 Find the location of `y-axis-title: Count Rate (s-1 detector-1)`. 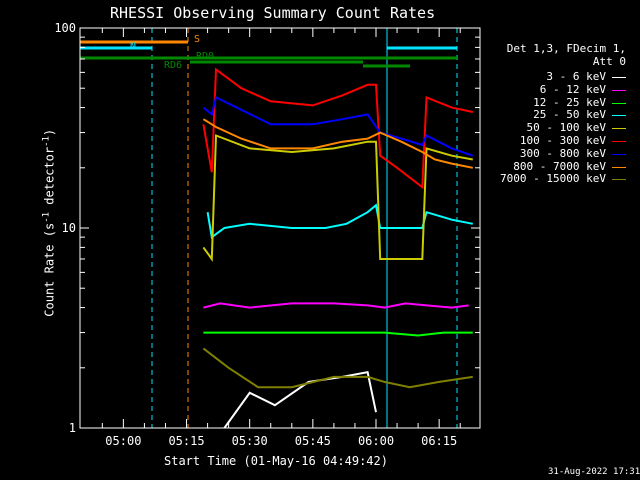

y-axis-title: Count Rate (s-1 detector-1) is located at coordinates (42, 230).